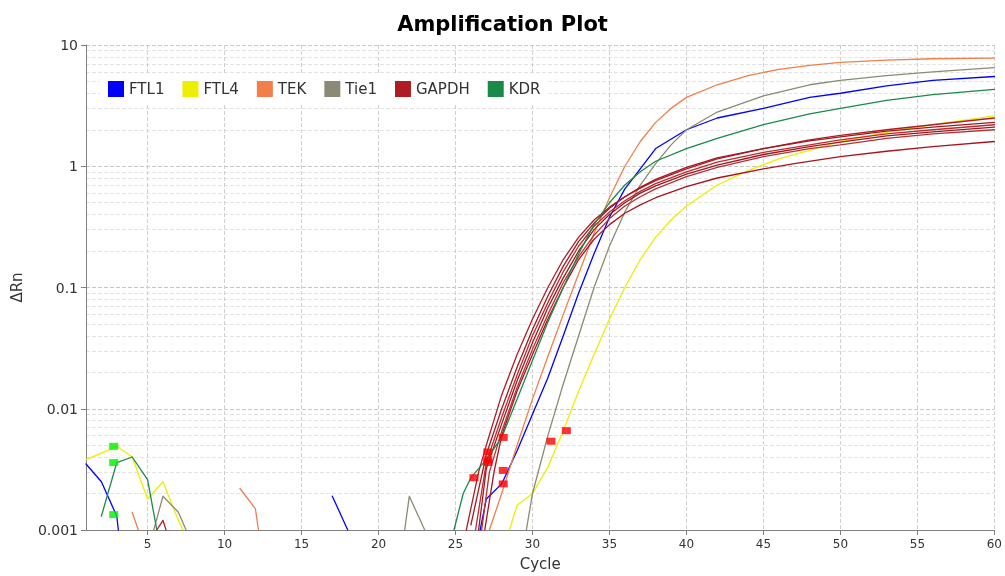 This screenshot has height=576, width=1005. Describe the element at coordinates (524, 89) in the screenshot. I see `legend-label: KDR` at that location.